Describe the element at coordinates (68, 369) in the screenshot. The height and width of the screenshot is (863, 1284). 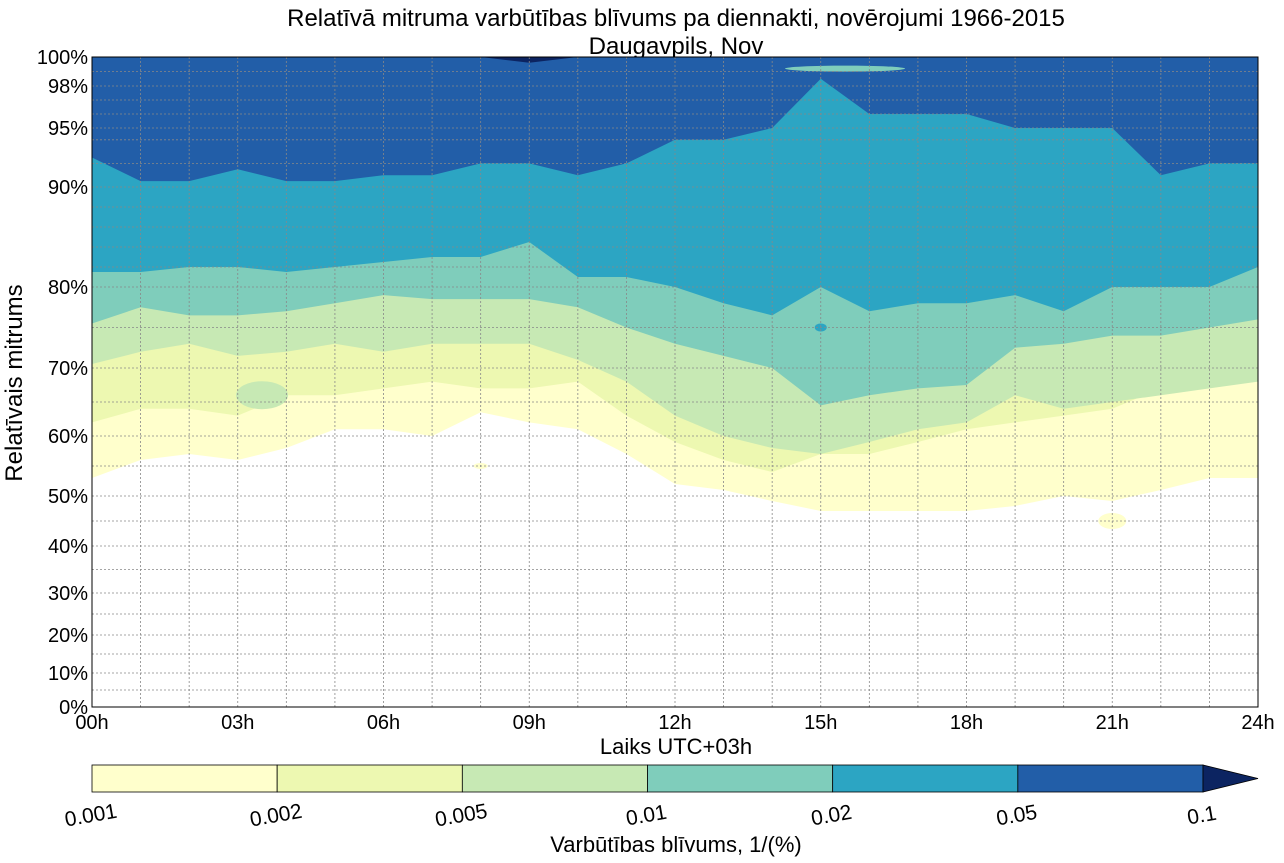
I see `y-tick-label: 70%` at that location.